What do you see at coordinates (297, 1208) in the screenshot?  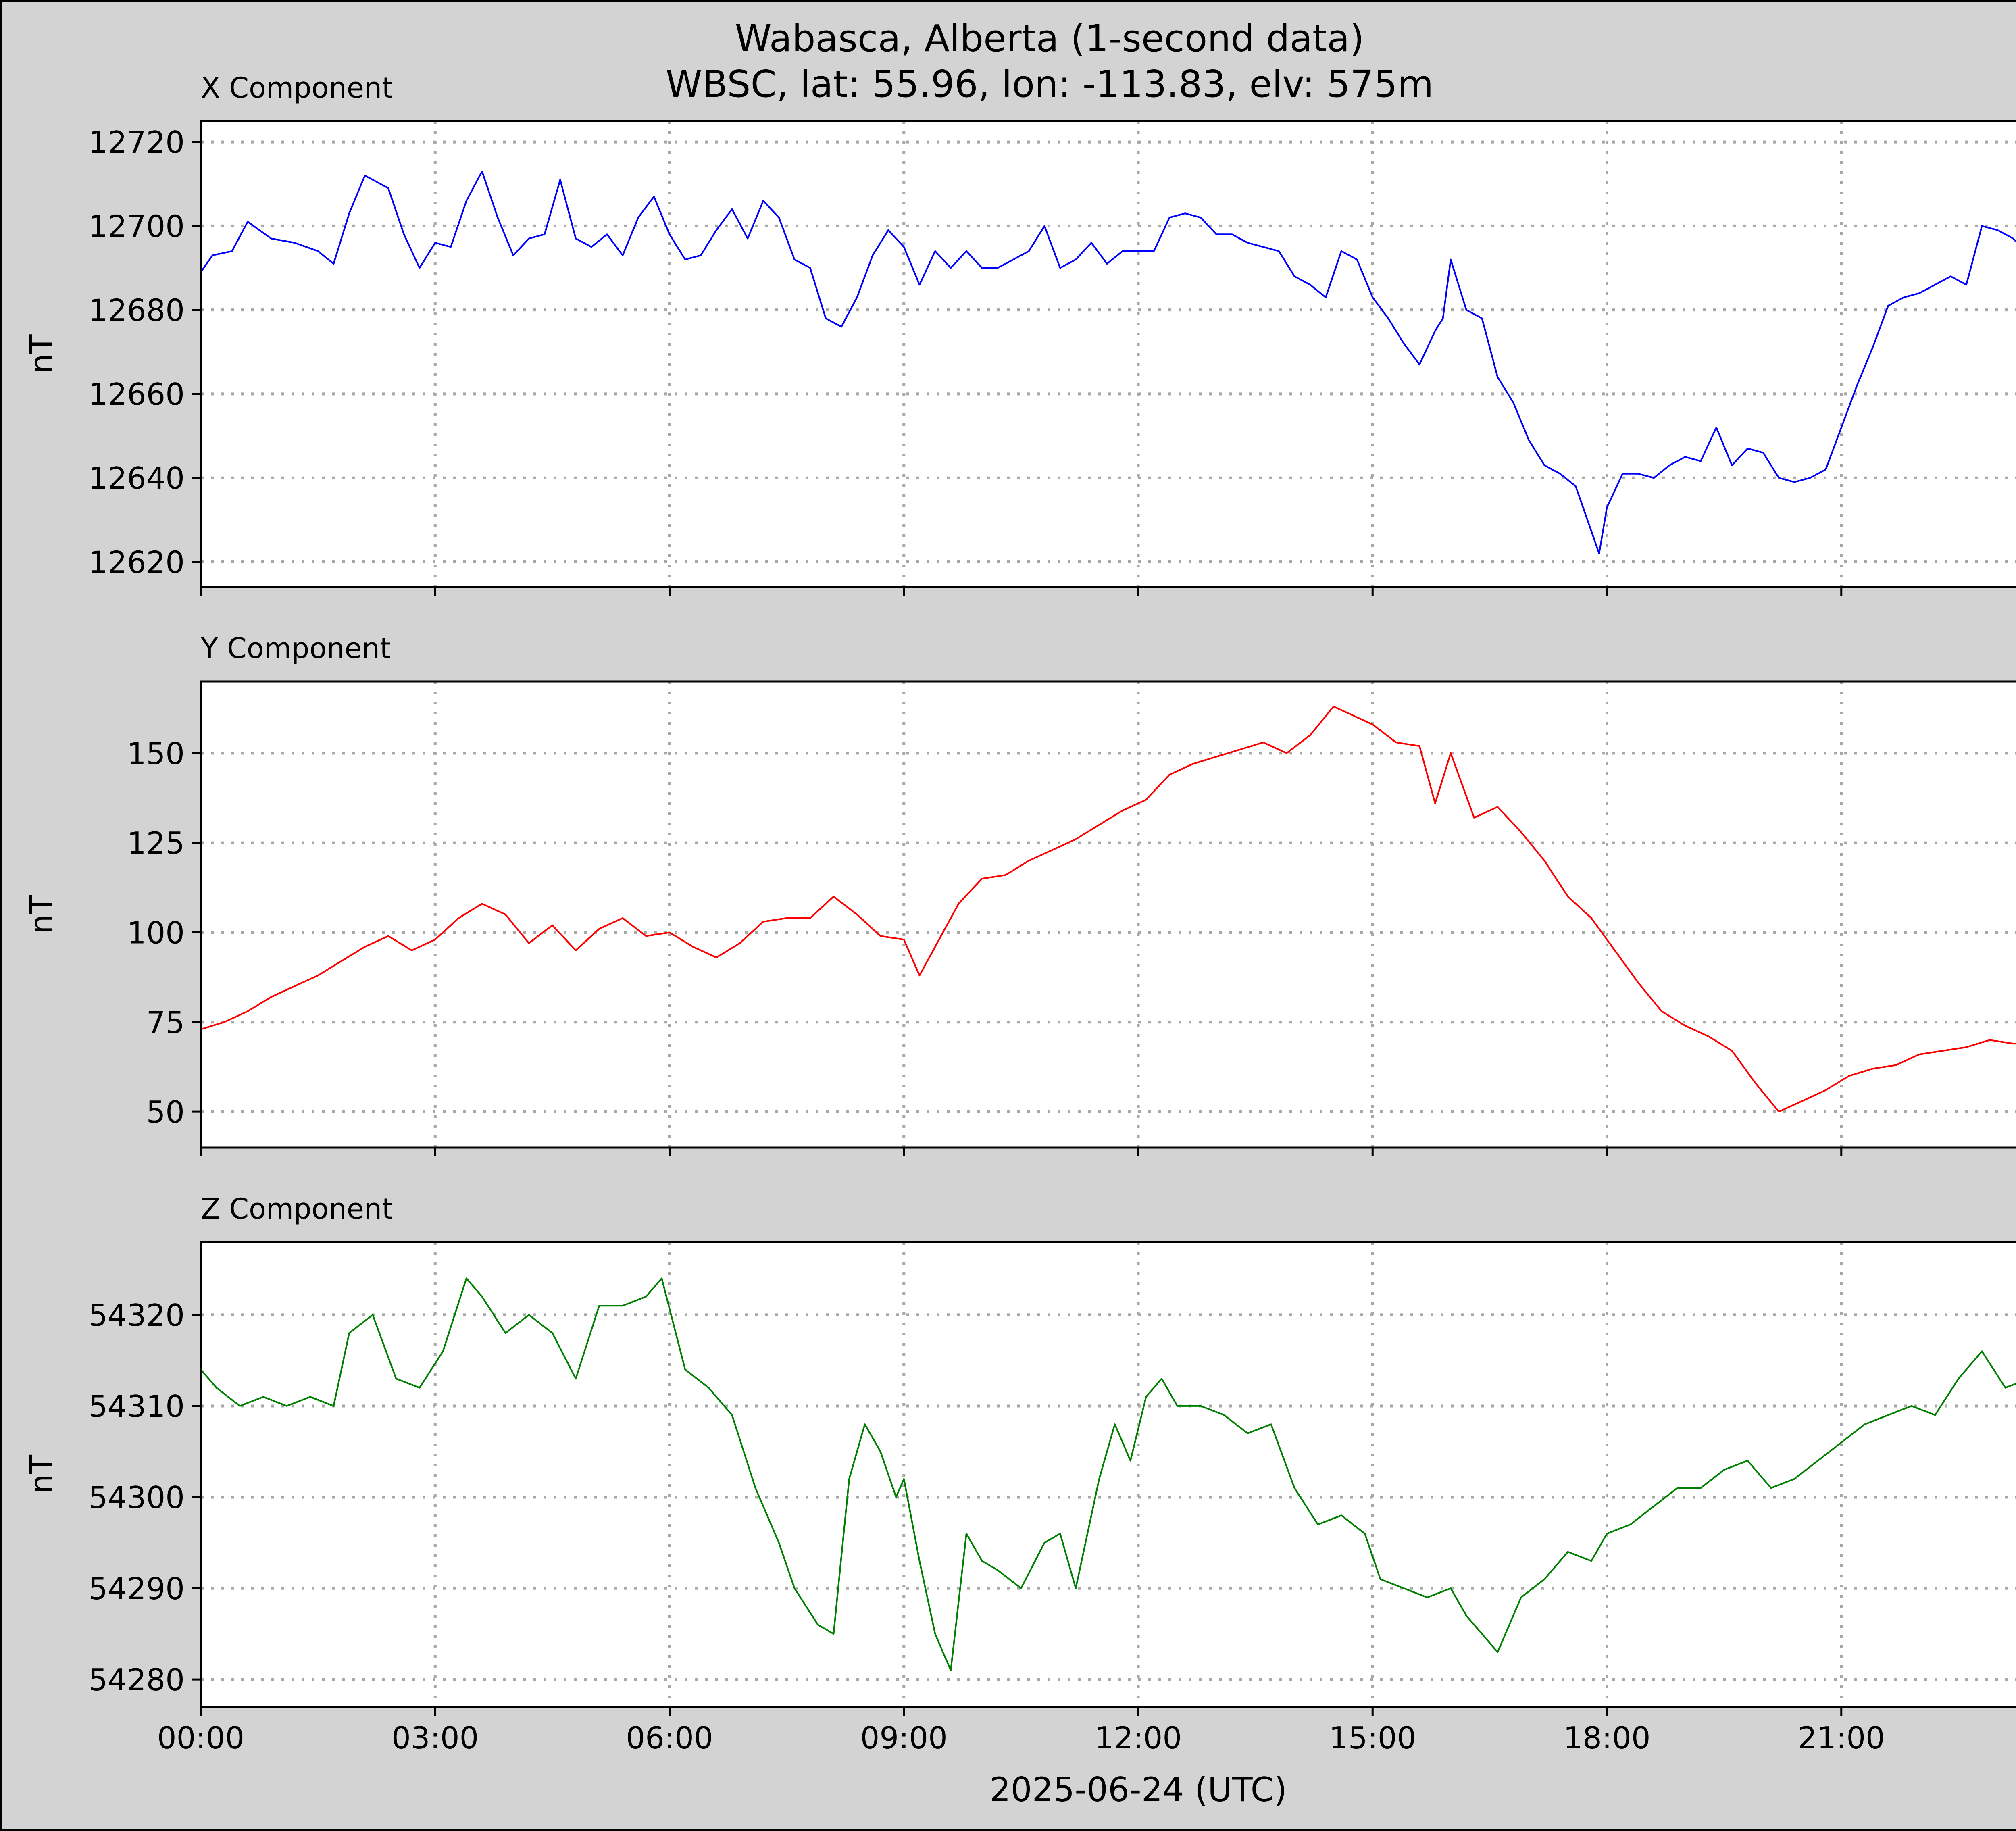 I see `z-panel-title: Z Component` at bounding box center [297, 1208].